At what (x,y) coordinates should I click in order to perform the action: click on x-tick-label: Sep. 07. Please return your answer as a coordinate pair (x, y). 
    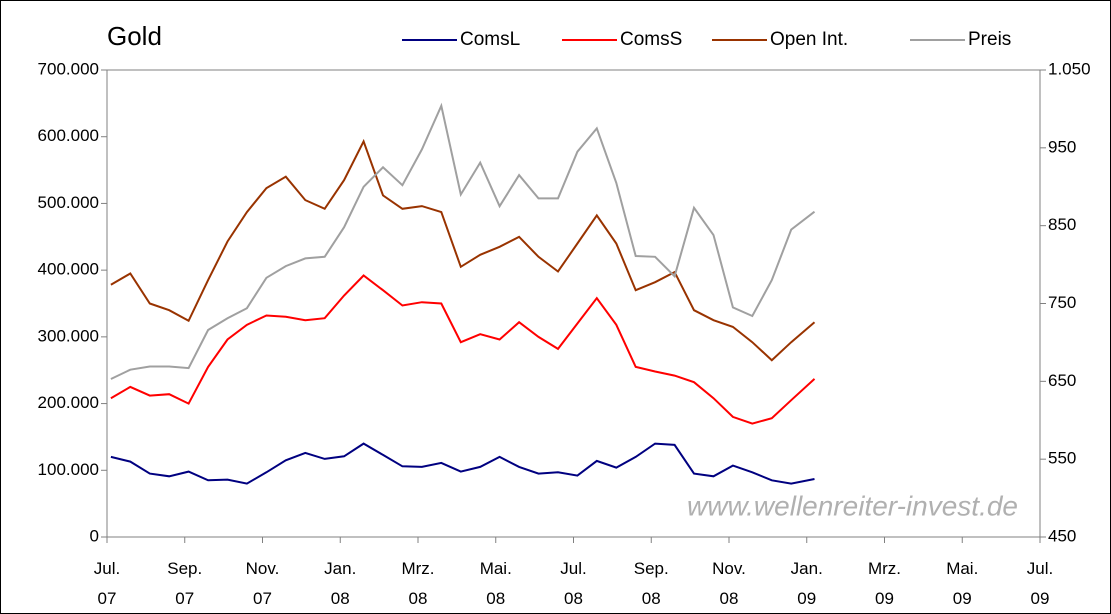
    Looking at the image, I should click on (184, 583).